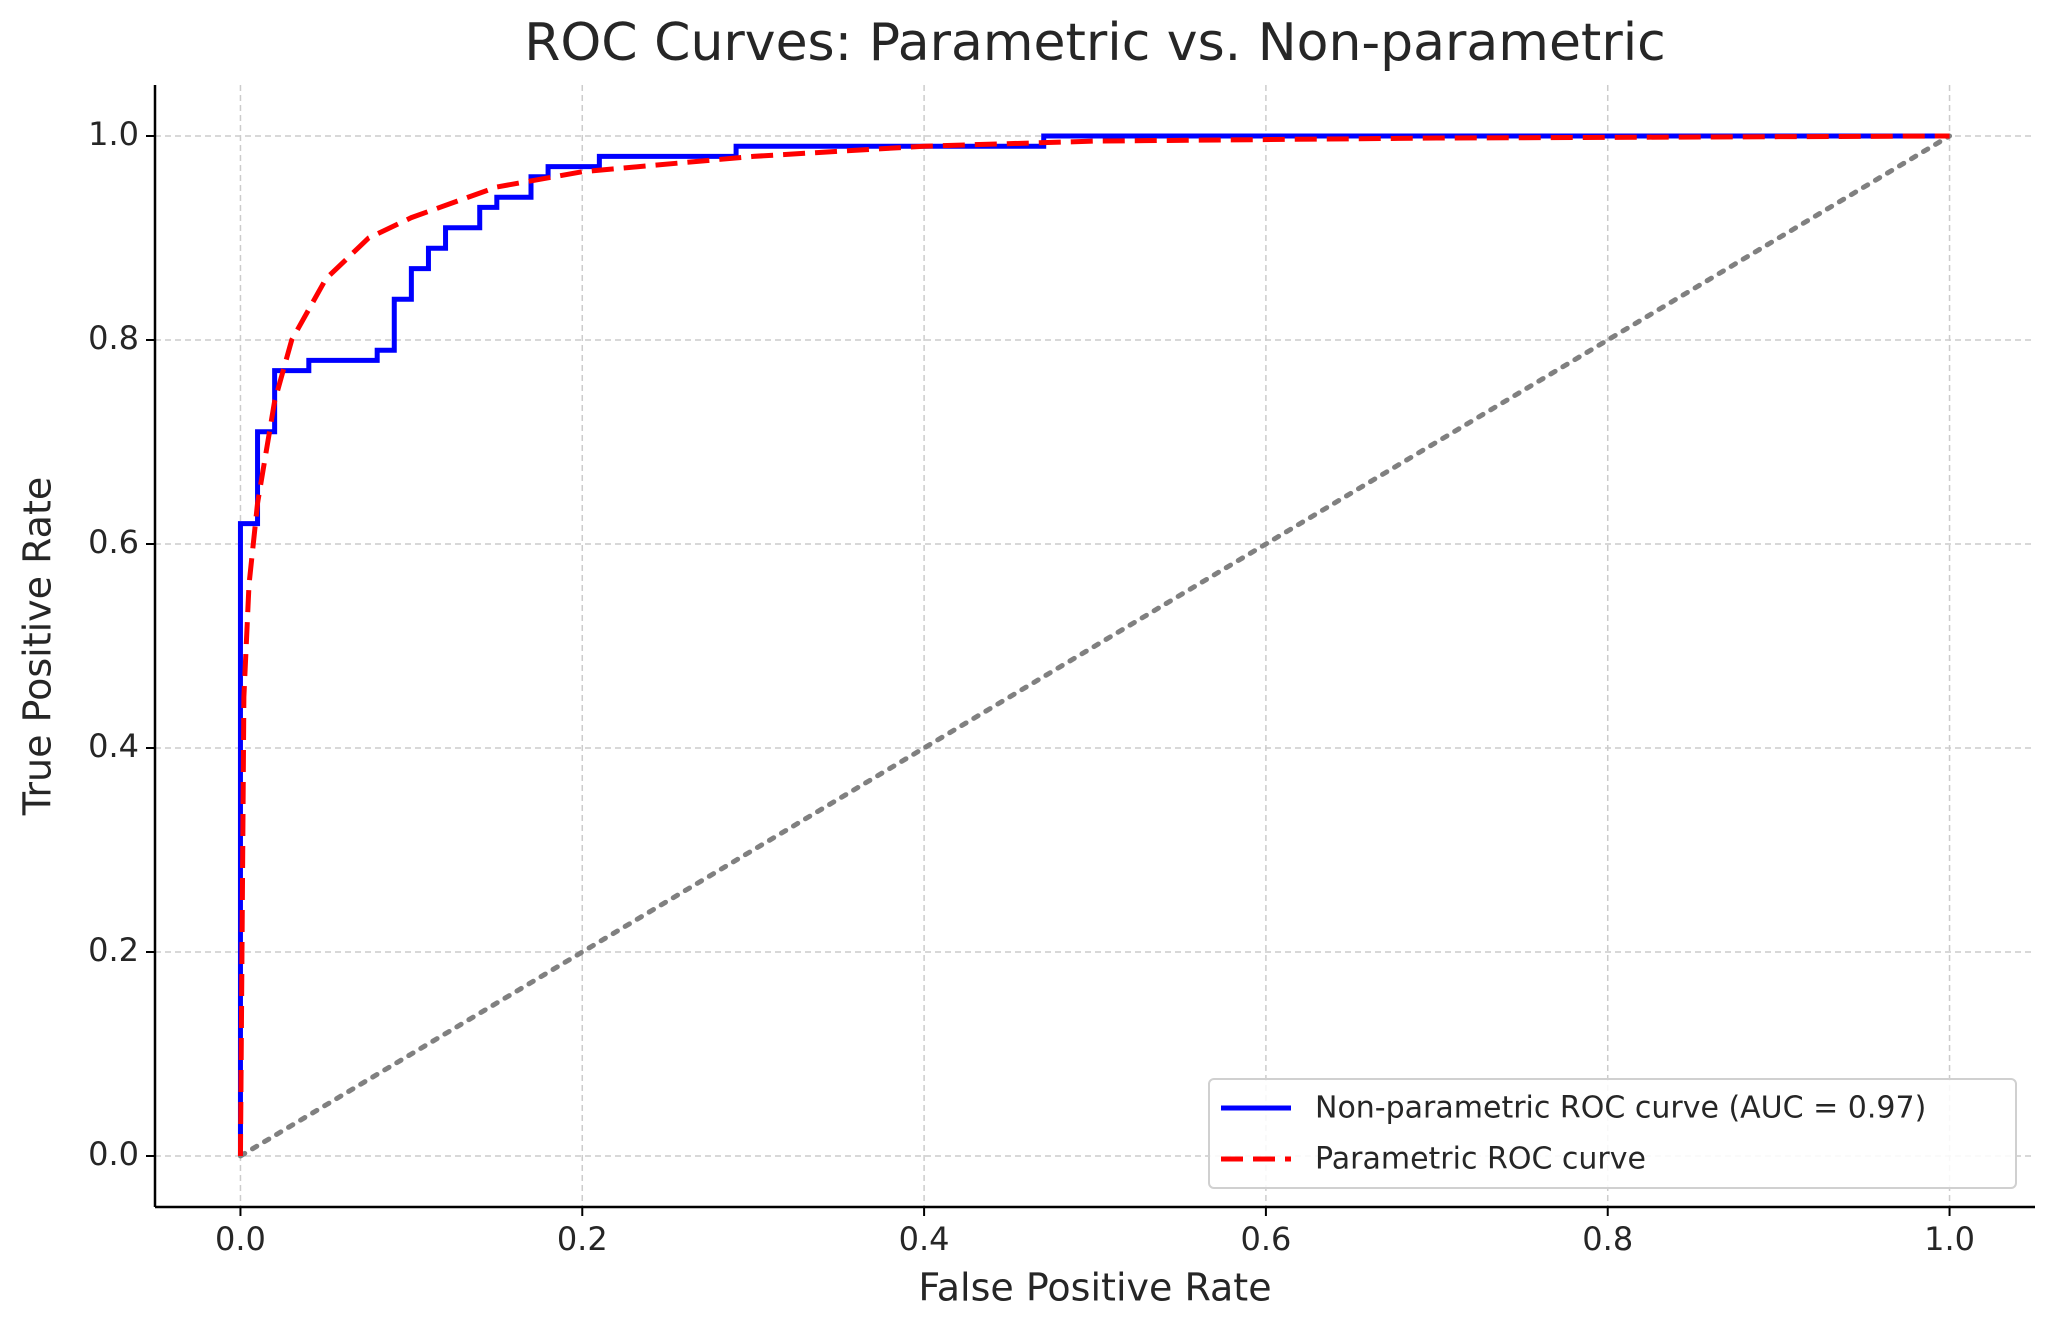 The width and height of the screenshot is (2048, 1329). Describe the element at coordinates (113, 134) in the screenshot. I see `y-tick-label: 1.0` at that location.